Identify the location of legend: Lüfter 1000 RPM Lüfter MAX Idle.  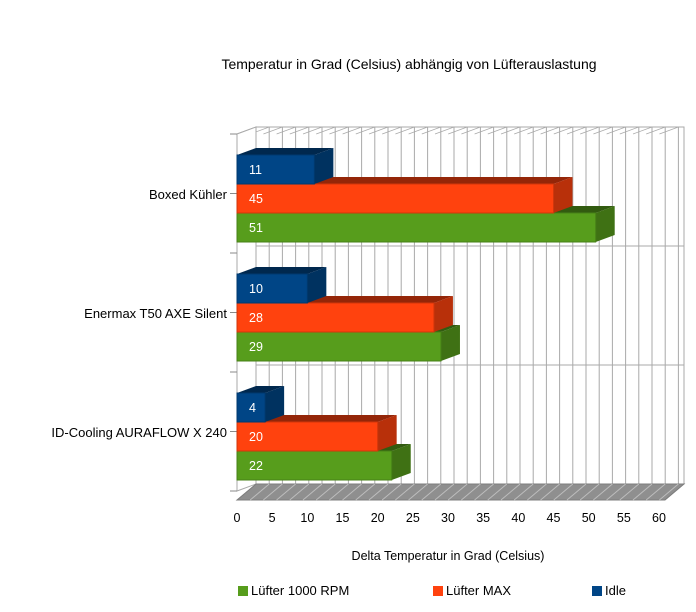
(348, 592).